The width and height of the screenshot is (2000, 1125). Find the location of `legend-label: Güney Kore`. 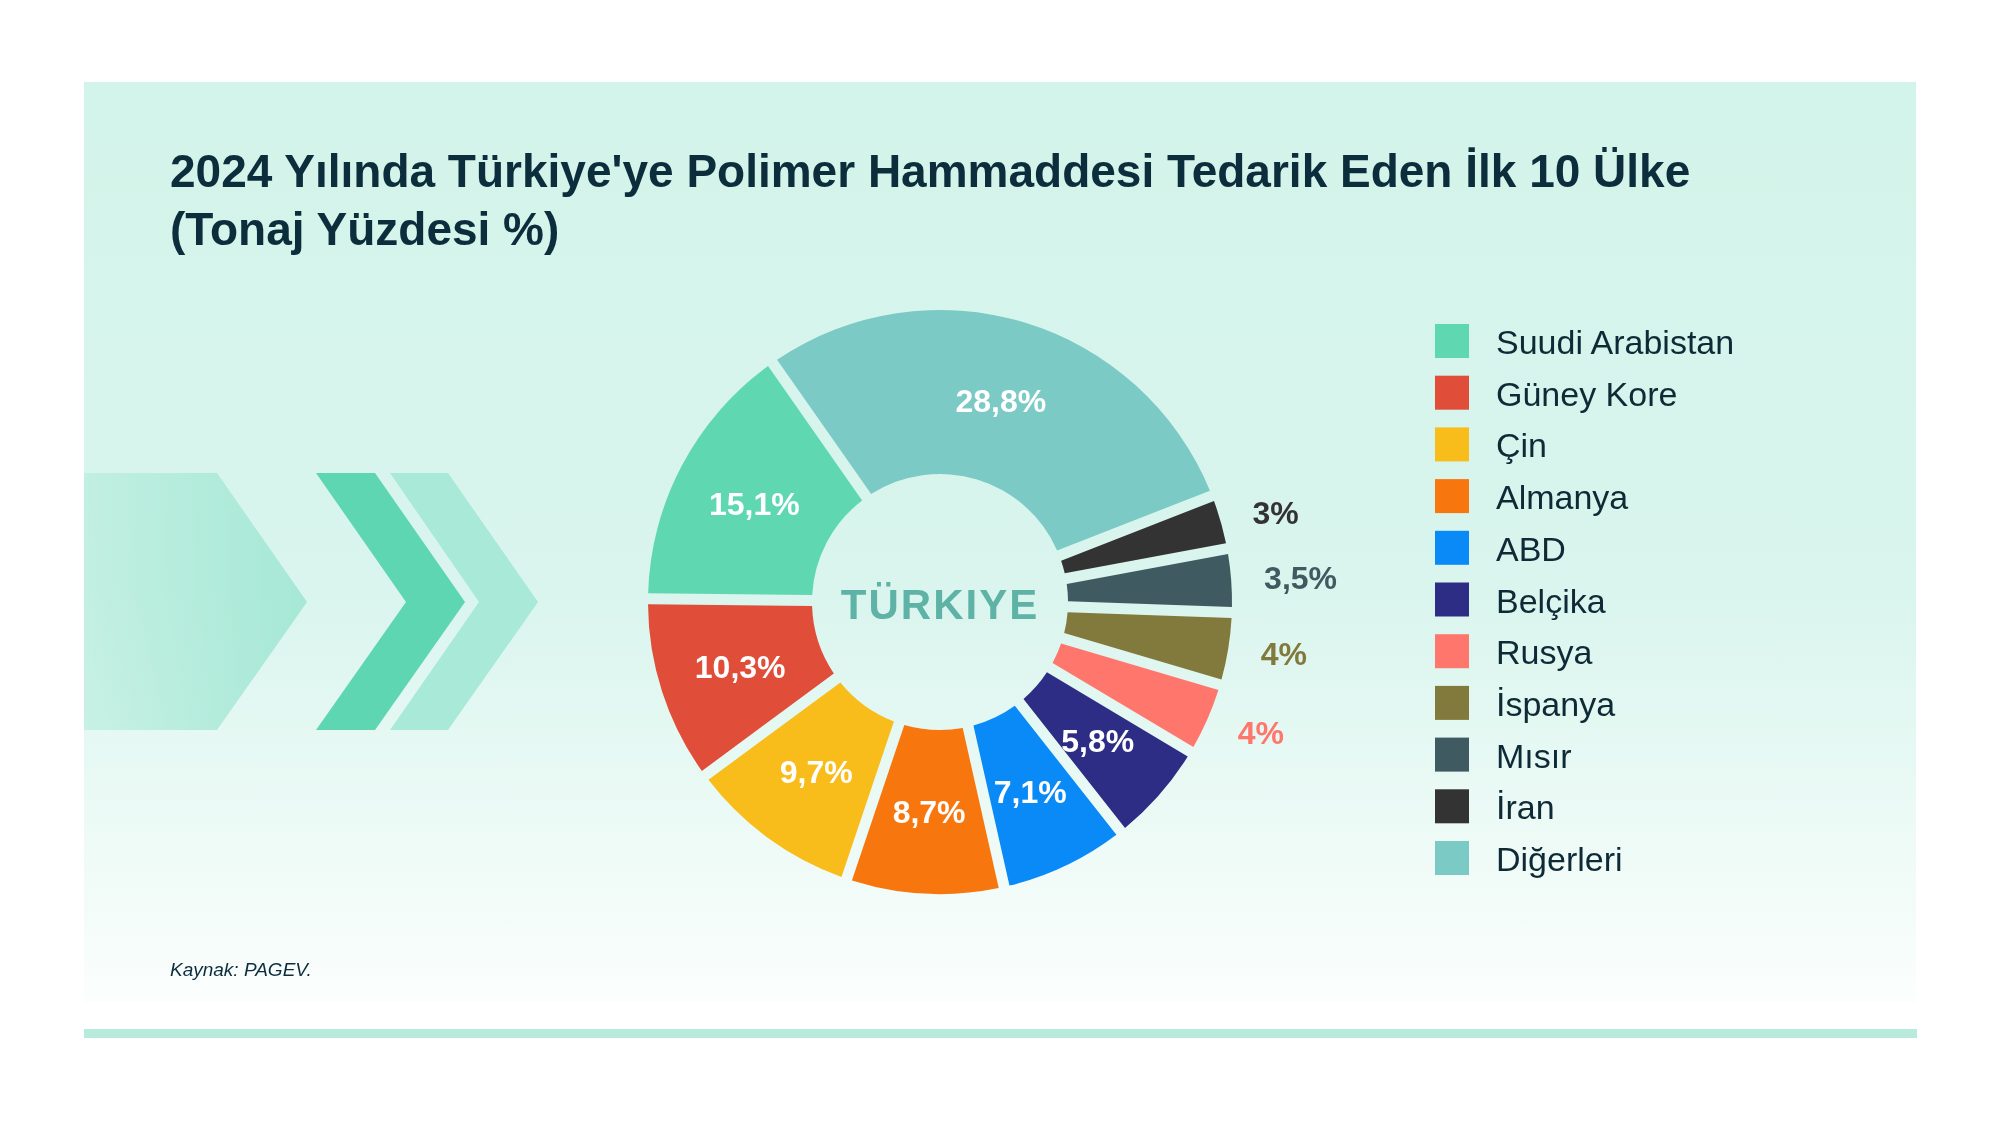

legend-label: Güney Kore is located at coordinates (1587, 393).